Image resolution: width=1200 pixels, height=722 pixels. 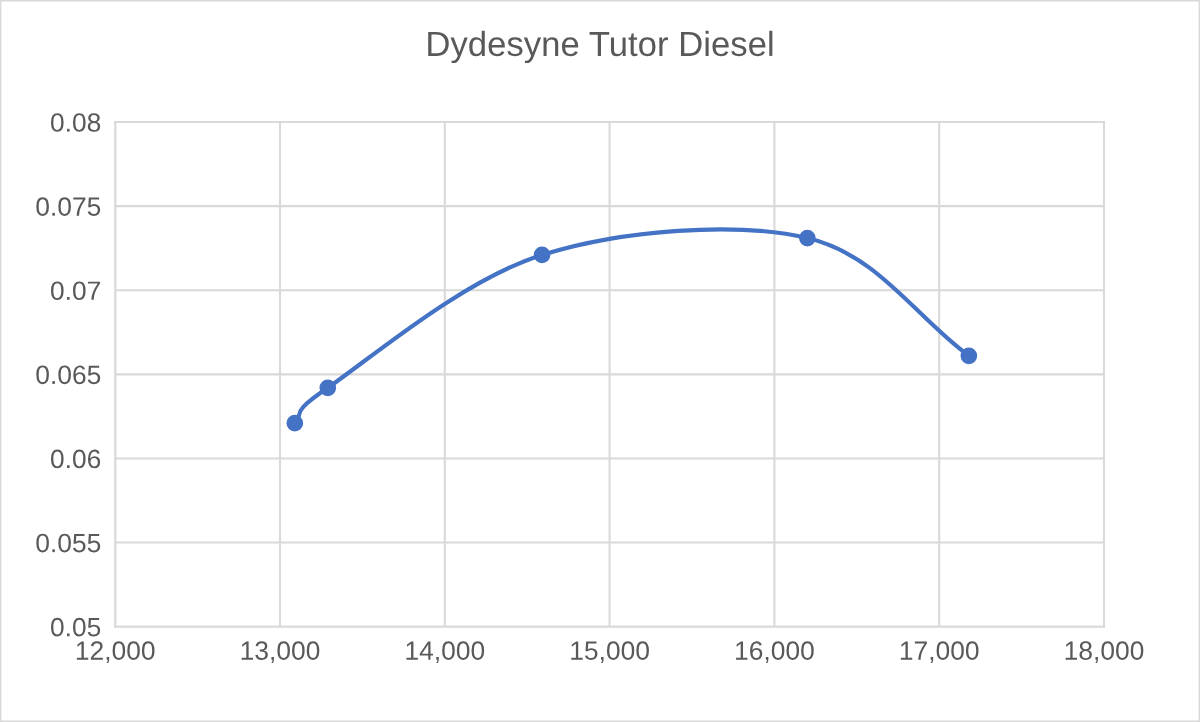 What do you see at coordinates (1104, 652) in the screenshot?
I see `x-tick-label: 18,000` at bounding box center [1104, 652].